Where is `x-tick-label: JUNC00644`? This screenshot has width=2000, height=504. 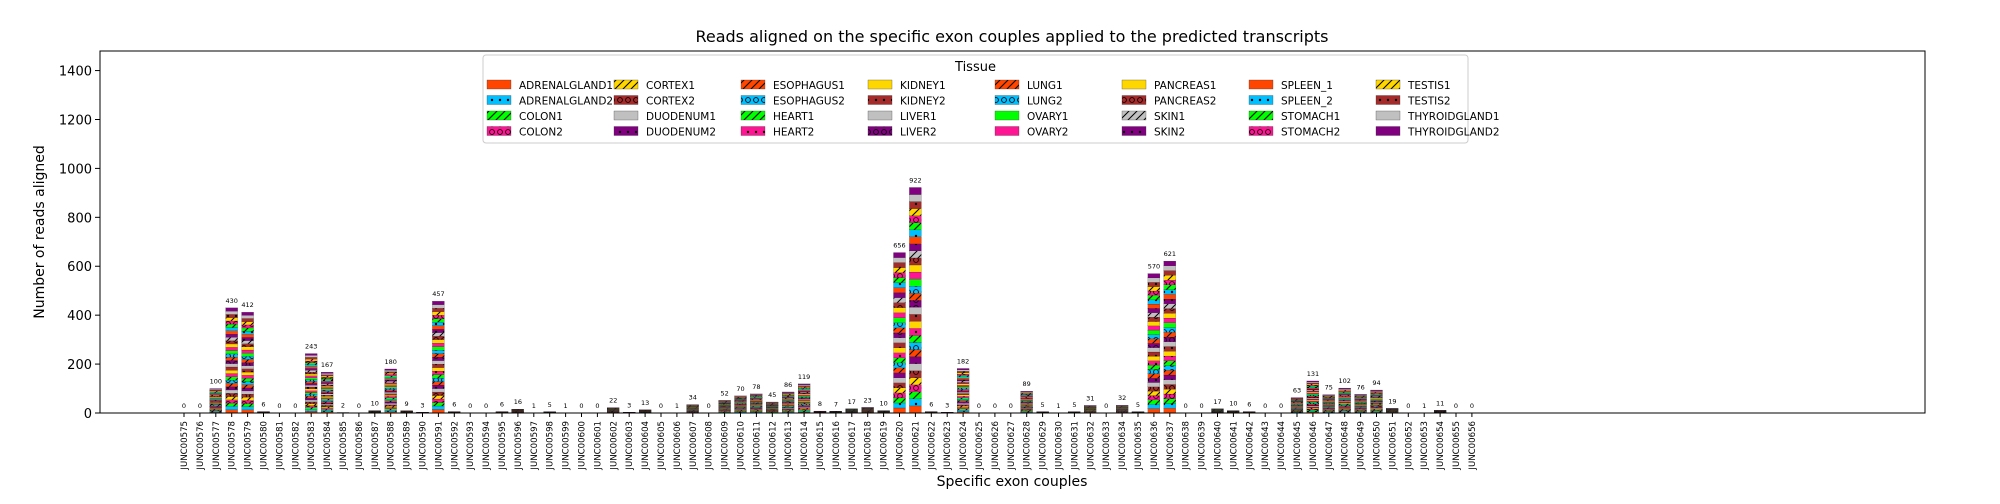
x-tick-label: JUNC00644 is located at coordinates (1282, 446).